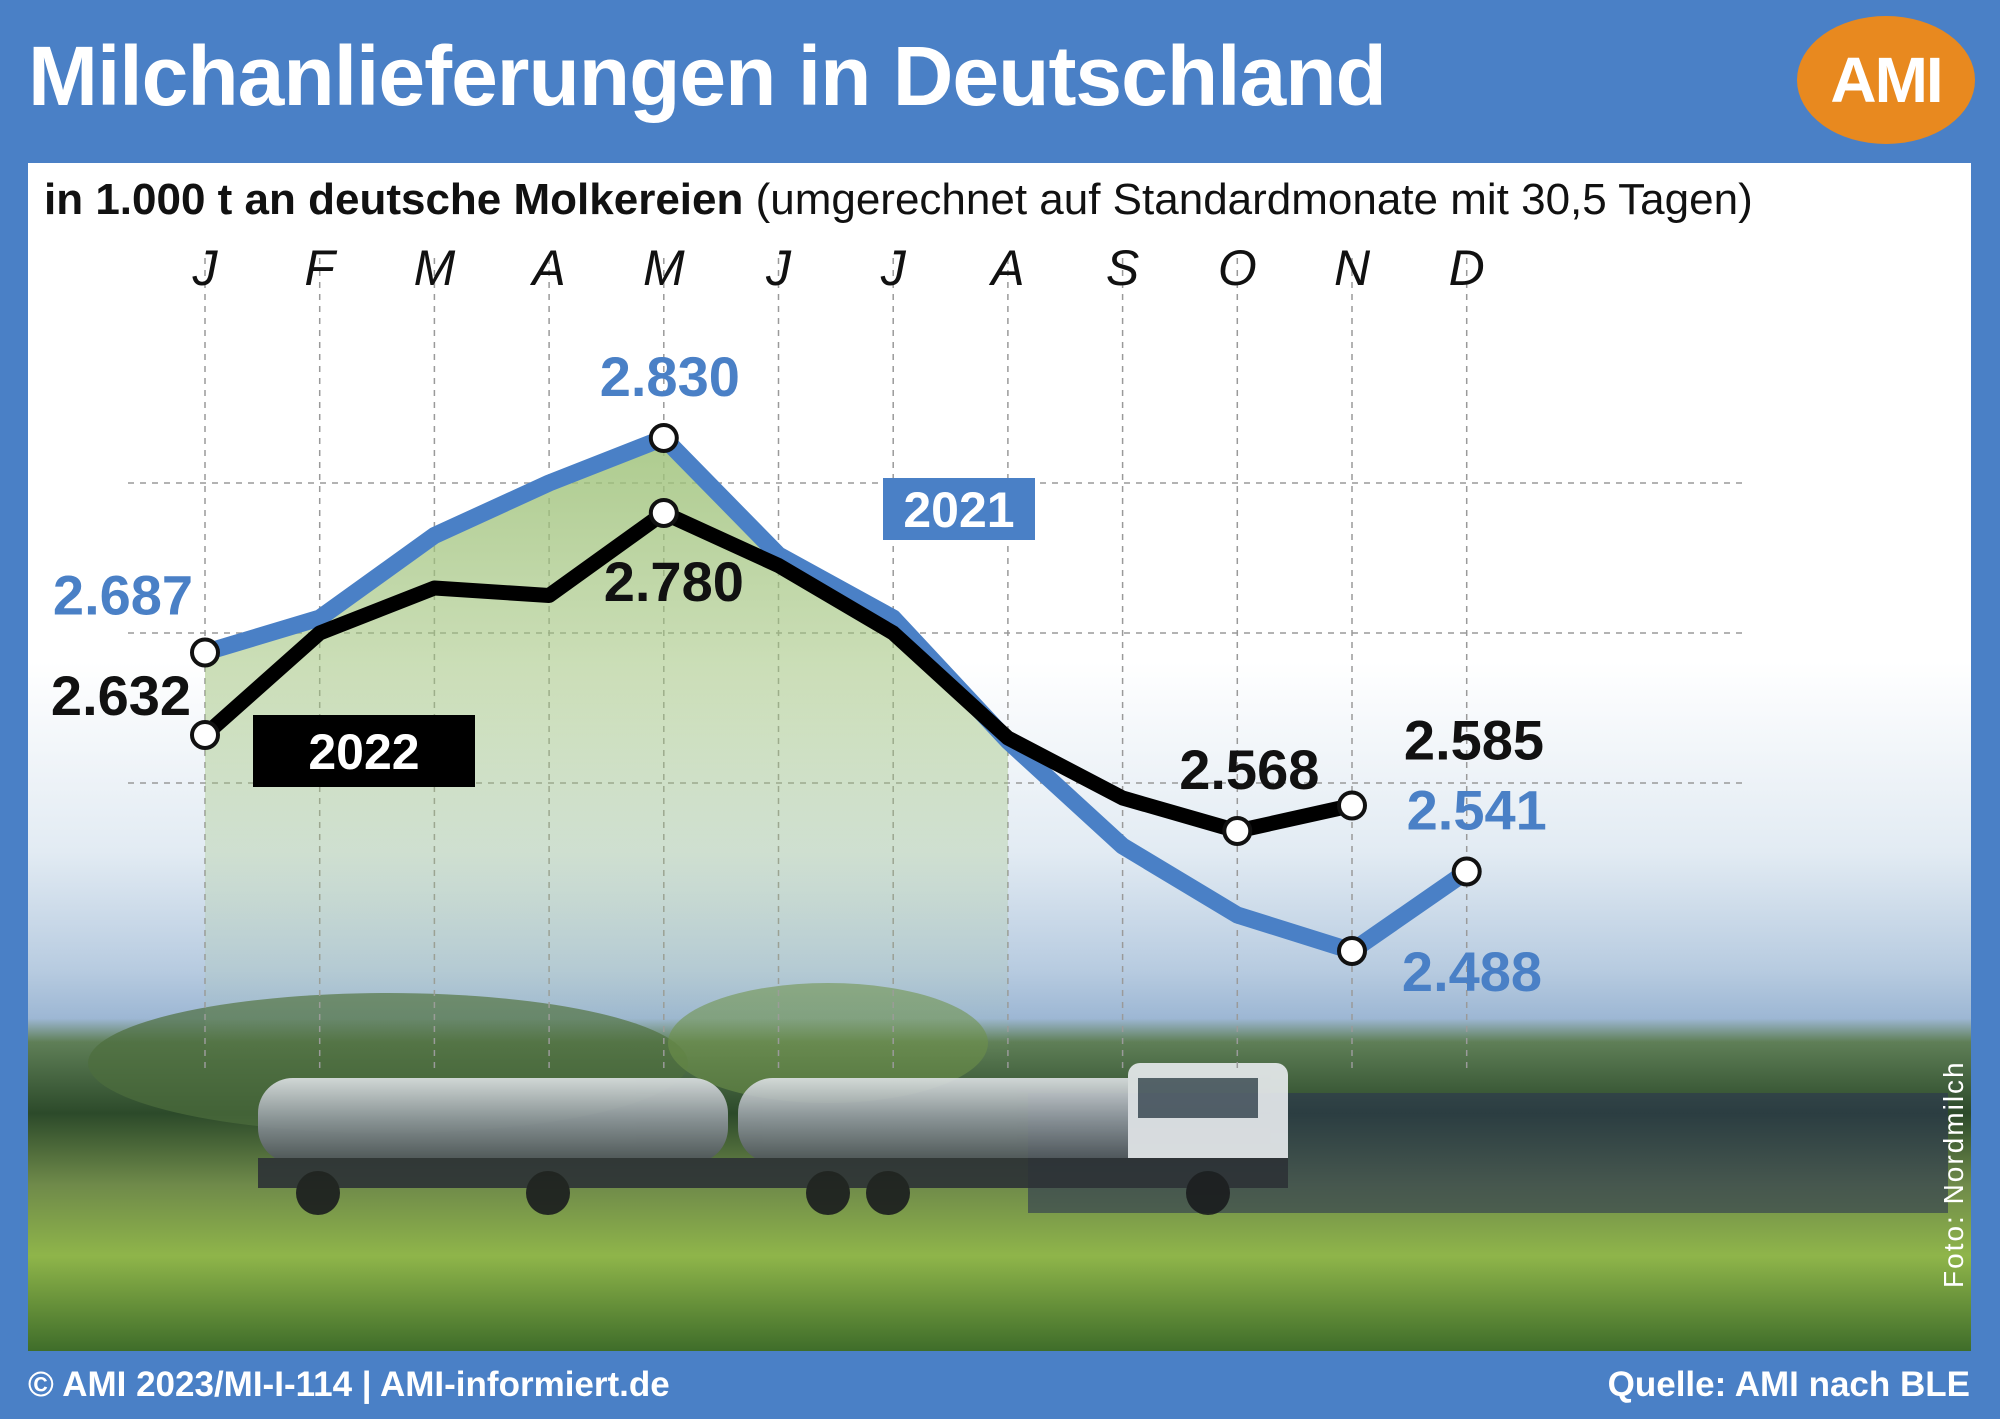 This screenshot has height=1419, width=2000. What do you see at coordinates (349, 1384) in the screenshot?
I see `footer-copyright: © AMI 2023/MI-I-114 | AMI-informiert.de` at bounding box center [349, 1384].